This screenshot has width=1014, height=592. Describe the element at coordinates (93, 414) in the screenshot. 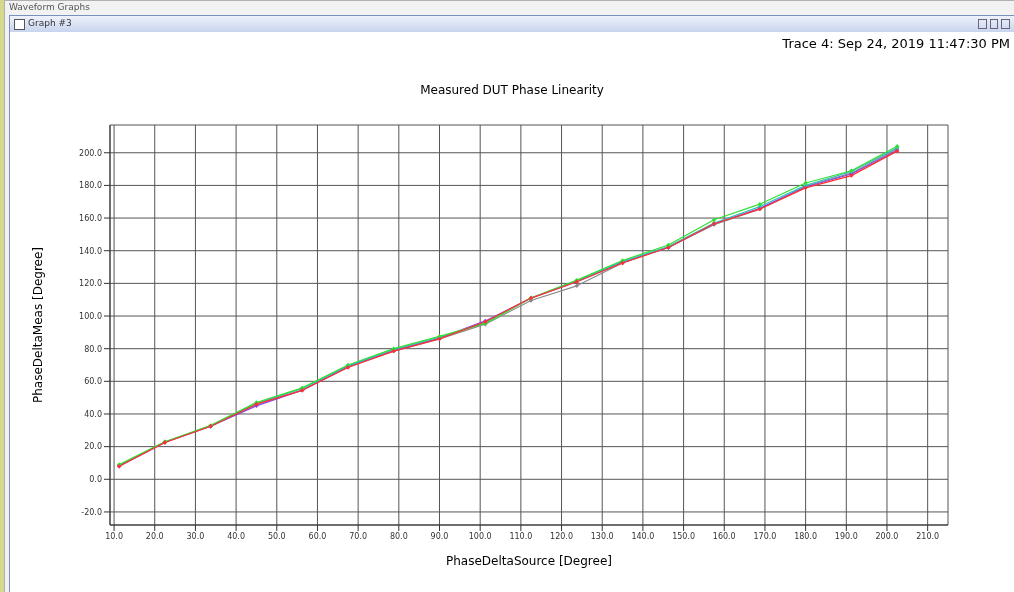

I see `y-tick-label: 40.0` at that location.